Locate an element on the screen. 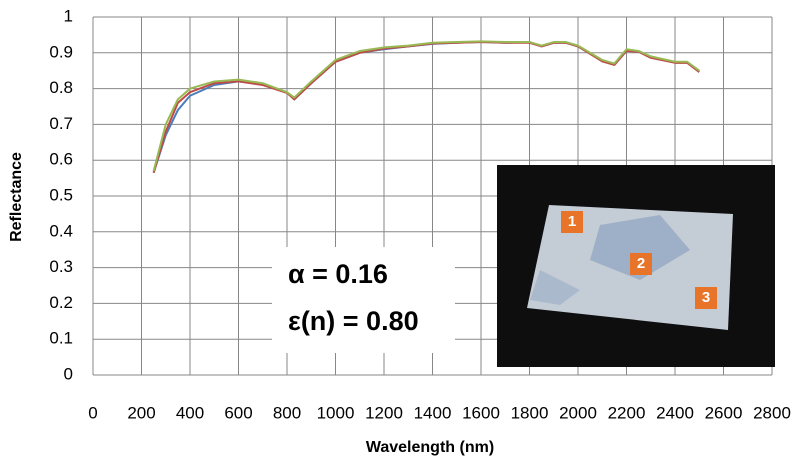  y-tick-label: 0.2 is located at coordinates (61, 302).